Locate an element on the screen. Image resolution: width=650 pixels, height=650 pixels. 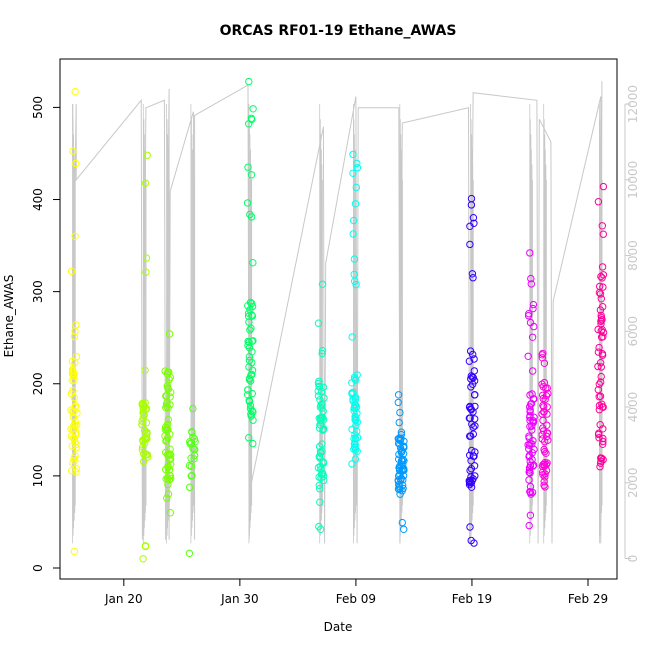
y-tick-label: 300 is located at coordinates (38, 291).